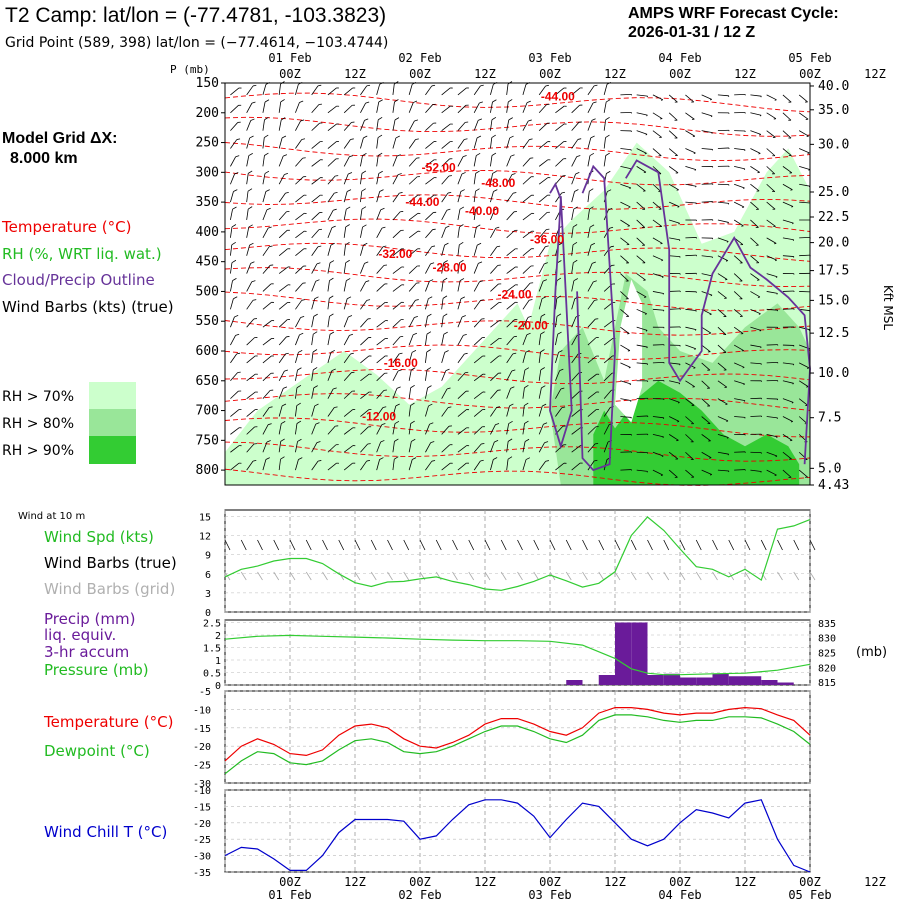 This screenshot has height=900, width=900. Describe the element at coordinates (207, 143) in the screenshot. I see `pressure-tick-label: 250` at that location.